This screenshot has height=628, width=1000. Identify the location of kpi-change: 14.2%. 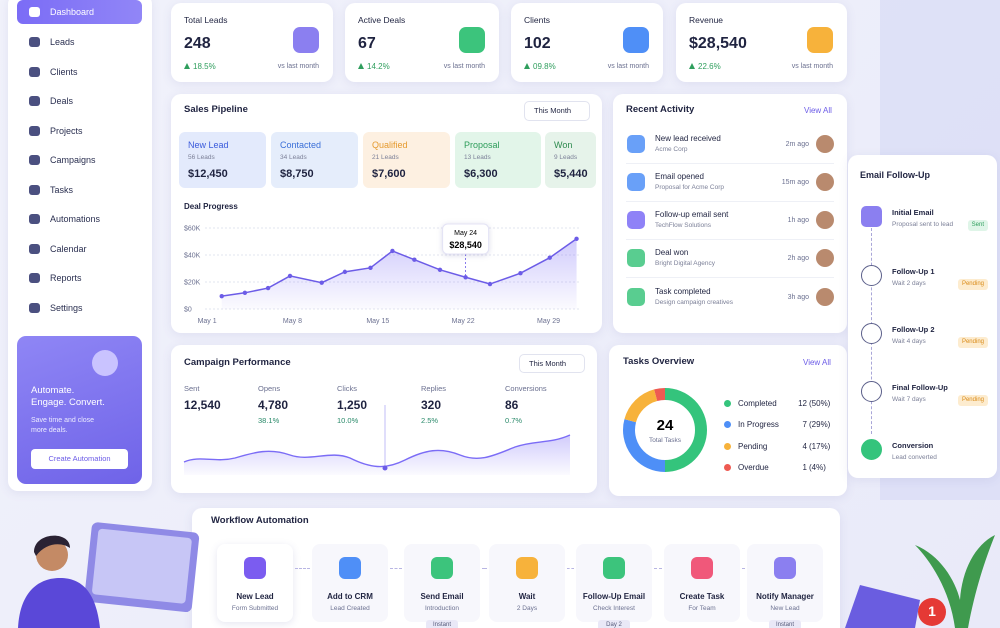
(378, 66).